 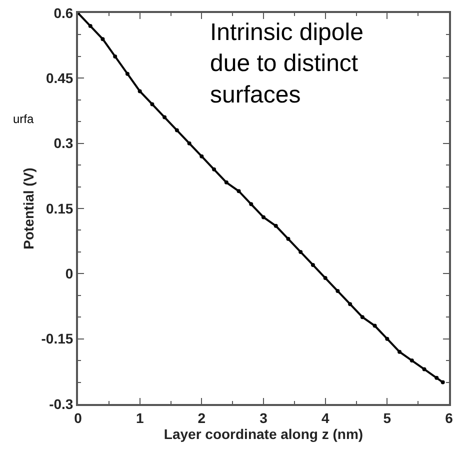 I want to click on x-tick-label: 5, so click(x=387, y=418).